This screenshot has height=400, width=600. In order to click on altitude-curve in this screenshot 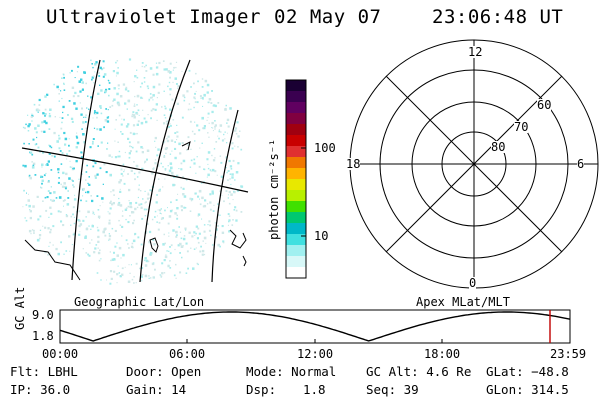, I will do `click(315, 326)`.